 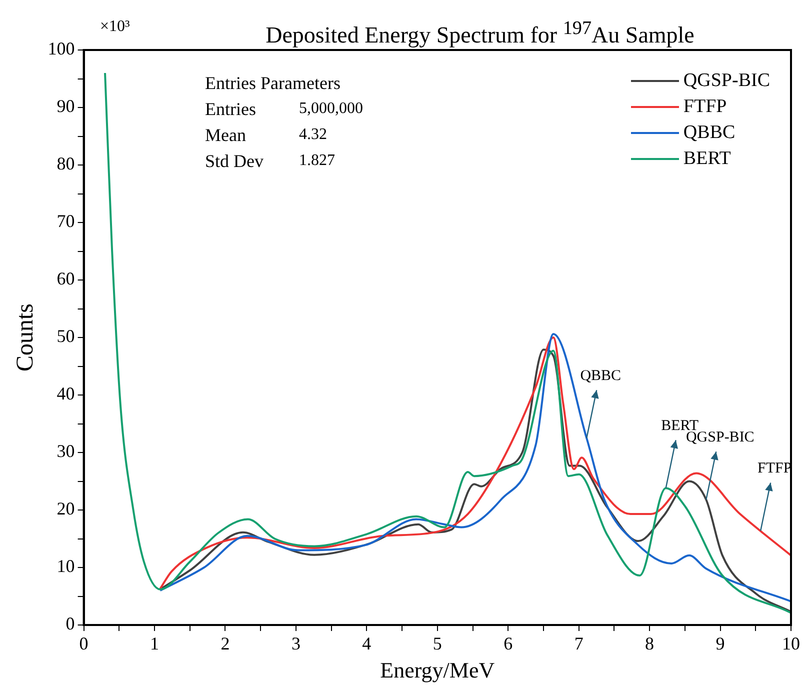 What do you see at coordinates (65, 451) in the screenshot?
I see `y-tick-label: 30` at bounding box center [65, 451].